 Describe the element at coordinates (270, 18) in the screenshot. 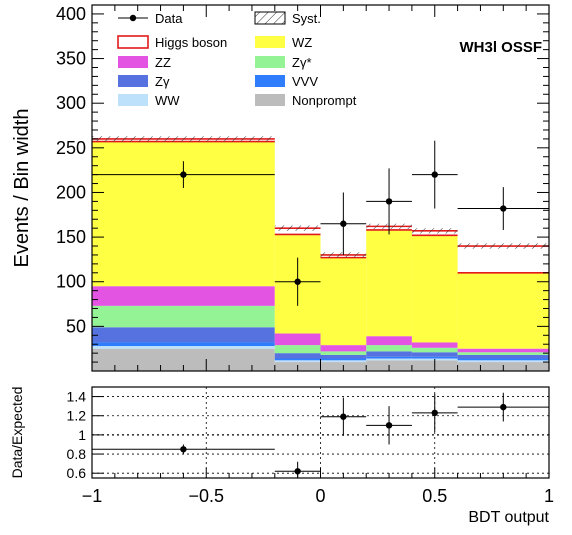

I see `legend-syst-swatch` at that location.